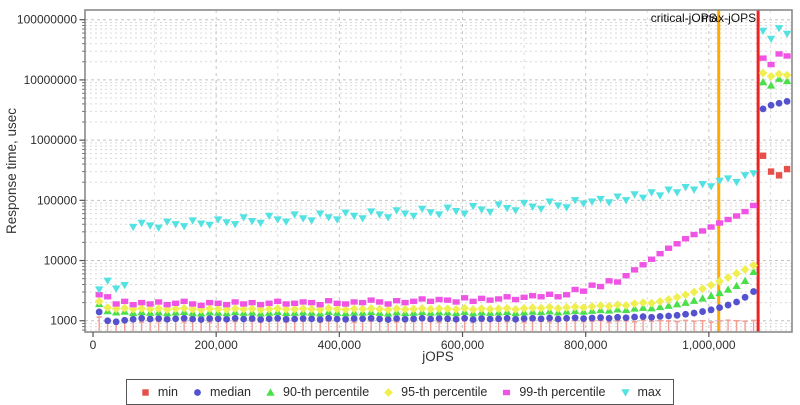 This screenshot has height=405, width=800. Describe the element at coordinates (63, 321) in the screenshot. I see `y-tick-label: 1000` at that location.